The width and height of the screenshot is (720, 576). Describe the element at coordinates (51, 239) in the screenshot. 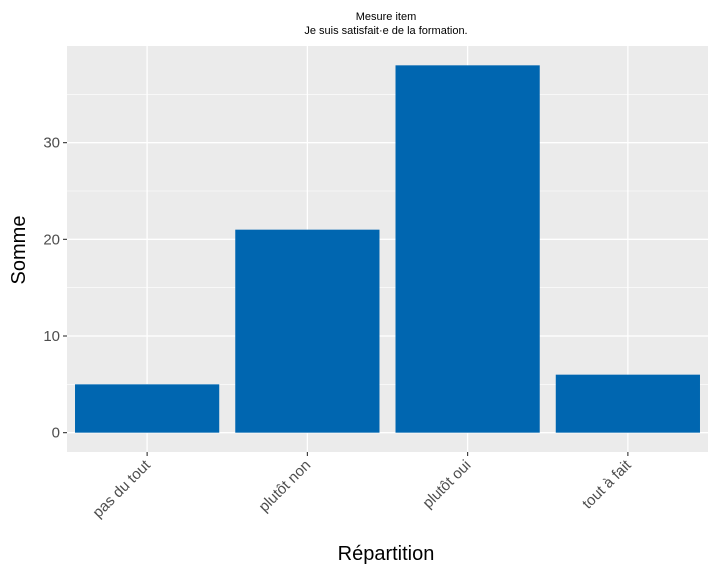

I see `y-tick-label: 20` at that location.